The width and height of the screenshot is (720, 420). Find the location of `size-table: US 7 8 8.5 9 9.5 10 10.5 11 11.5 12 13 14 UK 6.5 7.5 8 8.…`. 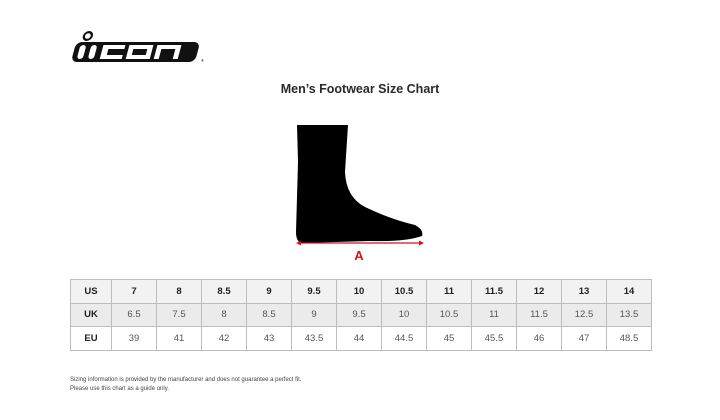

size-table: US 7 8 8.5 9 9.5 10 10.5 11 11.5 12 13 14 UK 6.5 7.5 8 8.… is located at coordinates (361, 315).